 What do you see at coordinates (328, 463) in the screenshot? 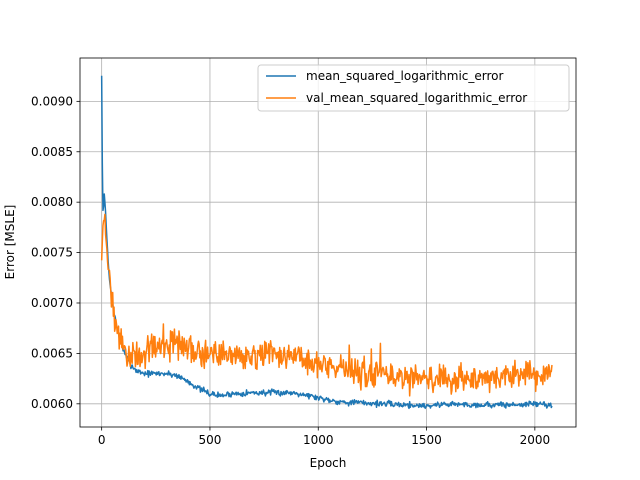
I see `x-axis-label: Epoch` at bounding box center [328, 463].